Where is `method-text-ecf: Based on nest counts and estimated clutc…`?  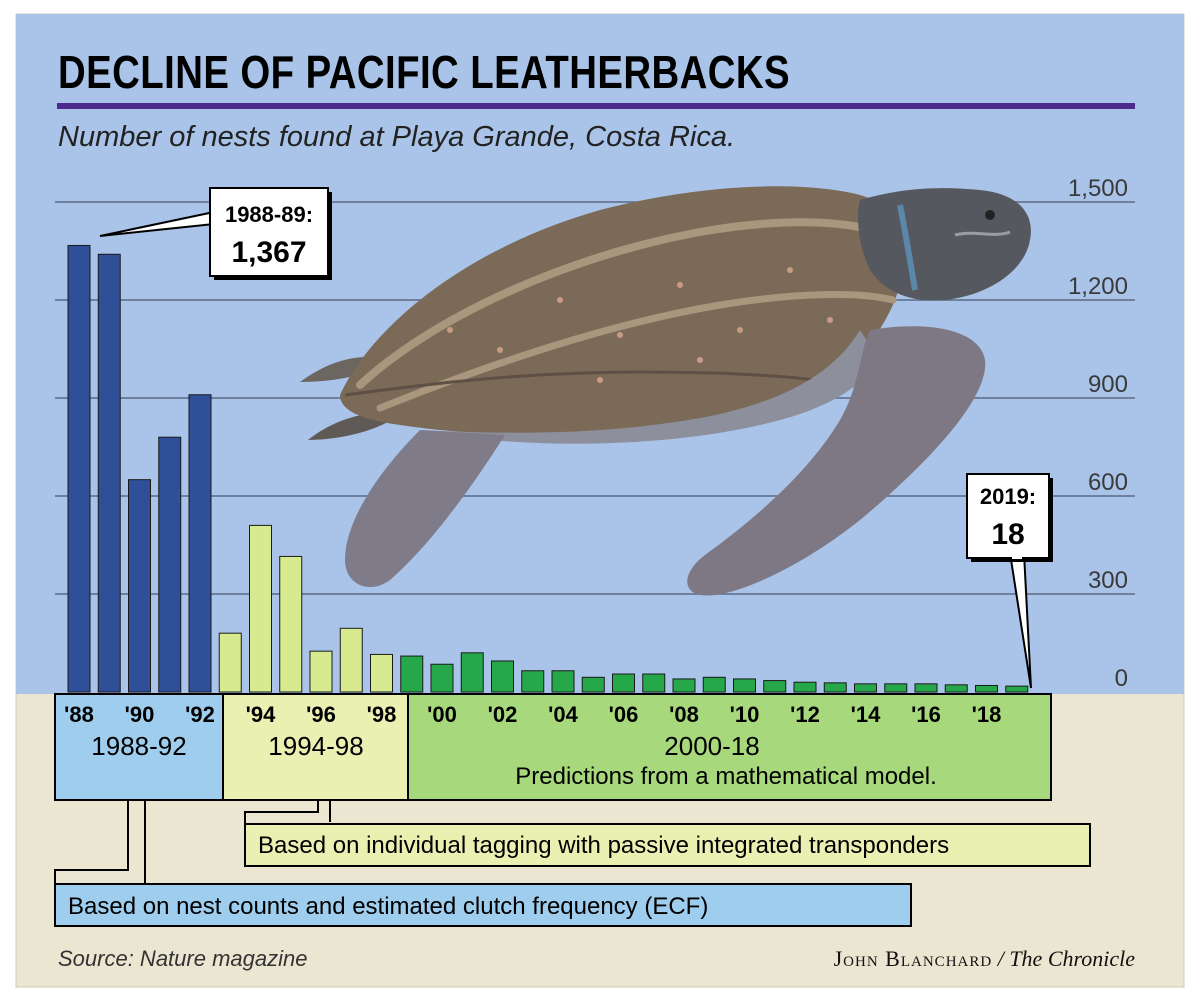 method-text-ecf: Based on nest counts and estimated clutc… is located at coordinates (388, 906).